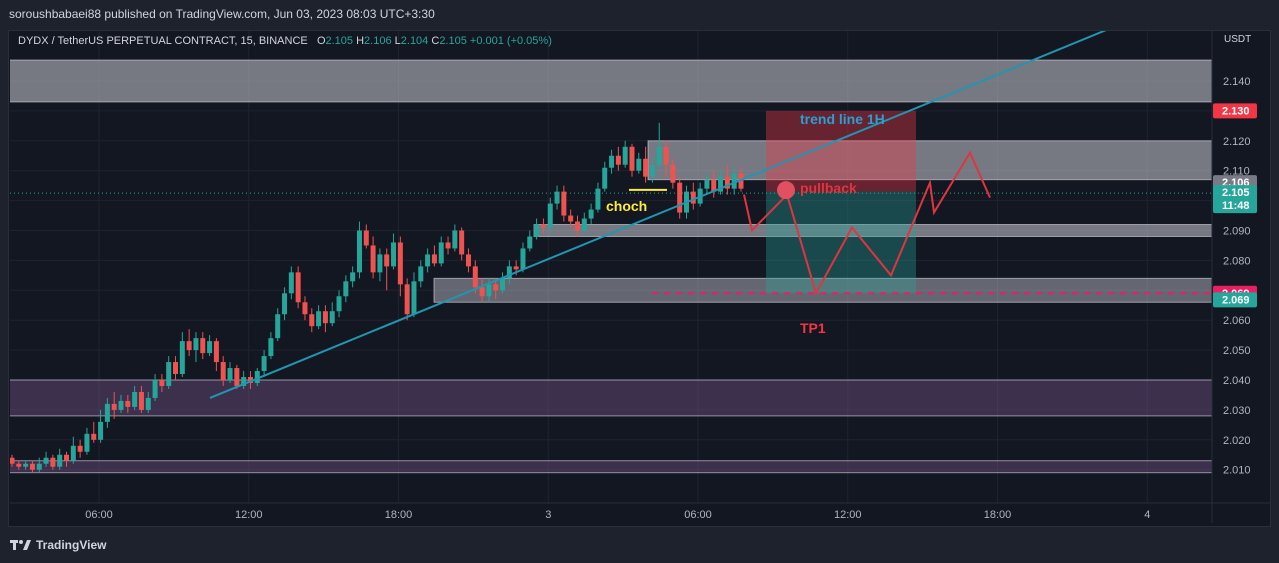 This screenshot has height=563, width=1279. Describe the element at coordinates (510, 41) in the screenshot. I see `change-value: +0.001 (+0.05%)` at that location.